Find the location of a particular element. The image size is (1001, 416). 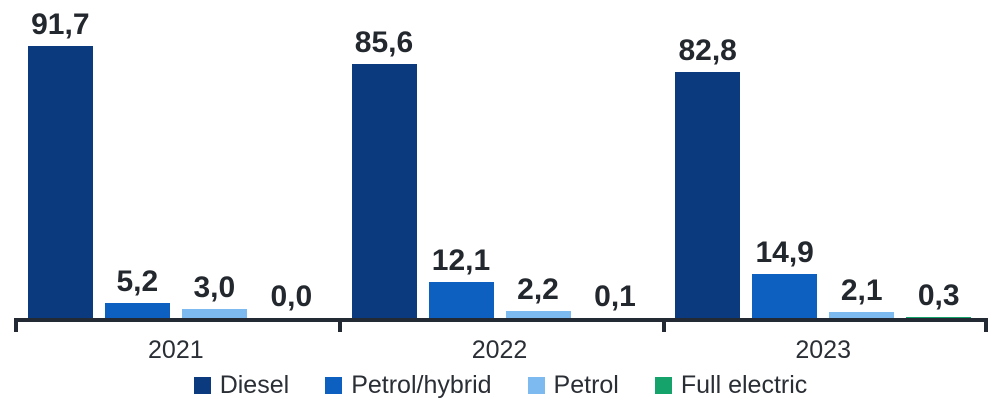

legend-label: Petrol/hybrid is located at coordinates (421, 385).